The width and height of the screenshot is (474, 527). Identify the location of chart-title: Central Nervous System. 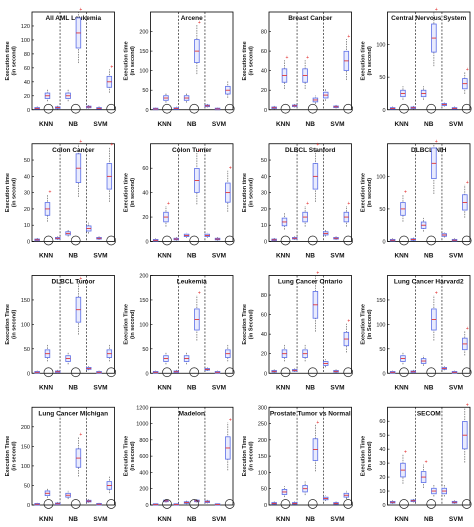
(428, 18).